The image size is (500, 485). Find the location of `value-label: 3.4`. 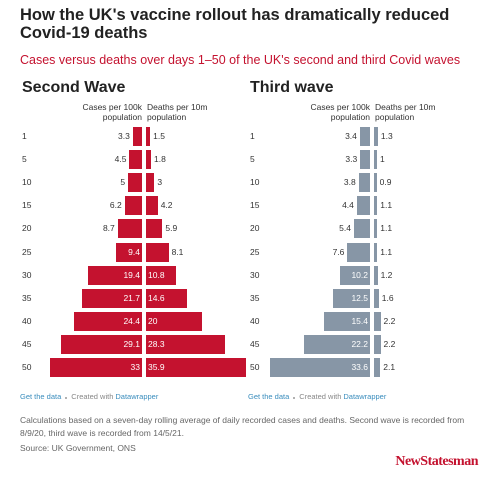

value-label: 3.4 is located at coordinates (351, 136).